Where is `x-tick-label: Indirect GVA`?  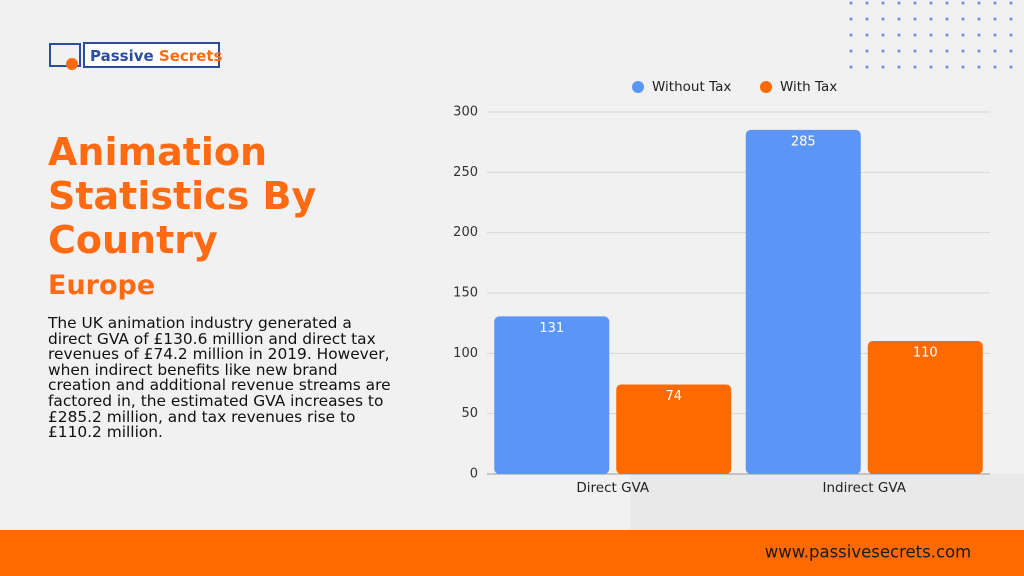
x-tick-label: Indirect GVA is located at coordinates (865, 488).